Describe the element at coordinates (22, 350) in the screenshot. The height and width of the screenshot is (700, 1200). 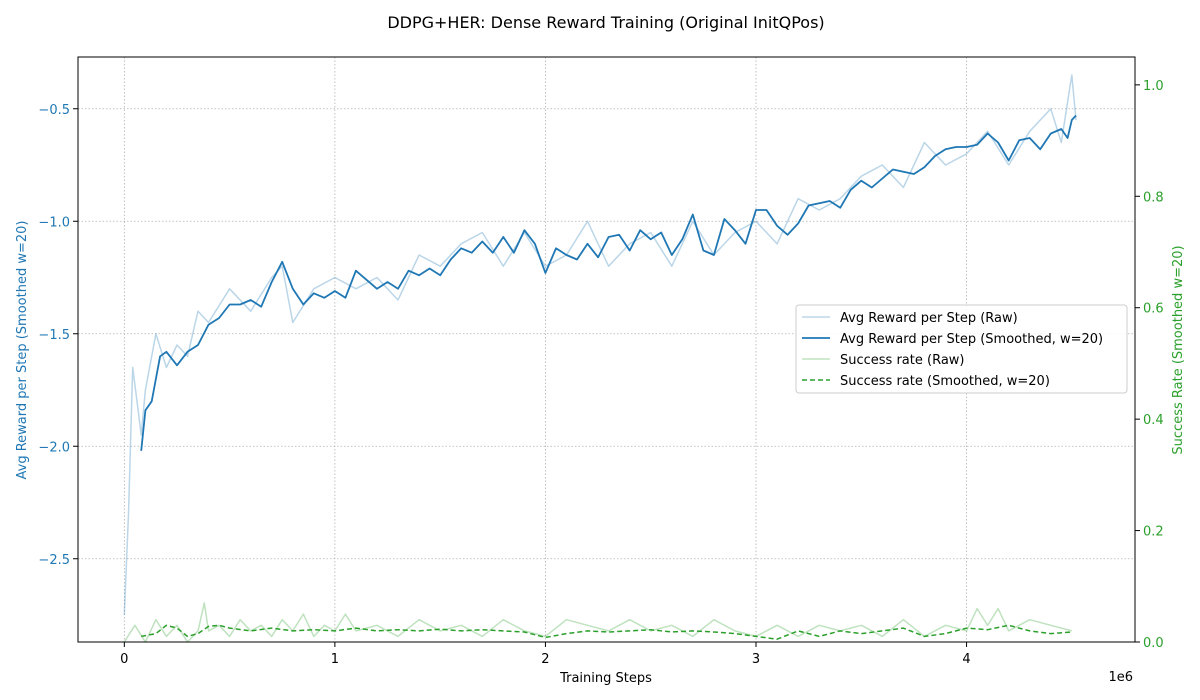
I see `y-left-axis-label: Avg Reward per Step (Smoothed w=20)` at that location.